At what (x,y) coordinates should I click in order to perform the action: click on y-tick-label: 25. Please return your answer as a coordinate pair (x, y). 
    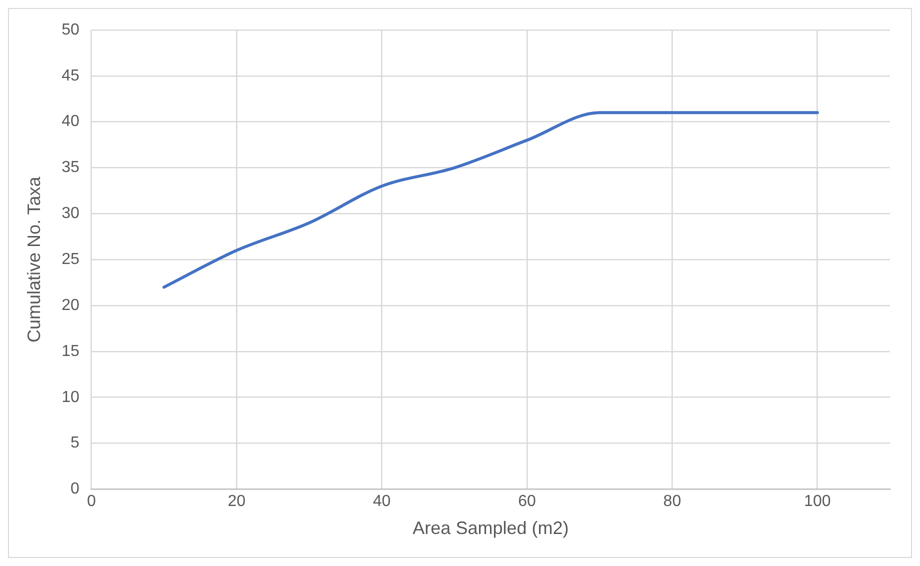
    Looking at the image, I should click on (71, 259).